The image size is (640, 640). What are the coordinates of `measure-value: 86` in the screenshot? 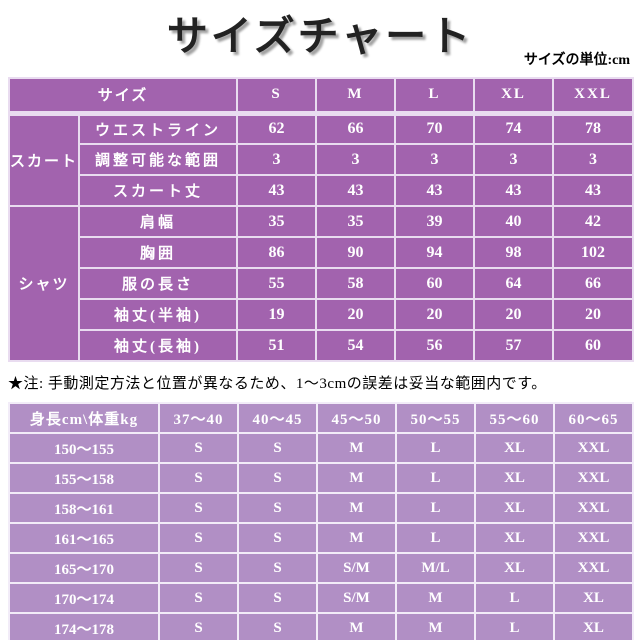 It's located at (276, 252).